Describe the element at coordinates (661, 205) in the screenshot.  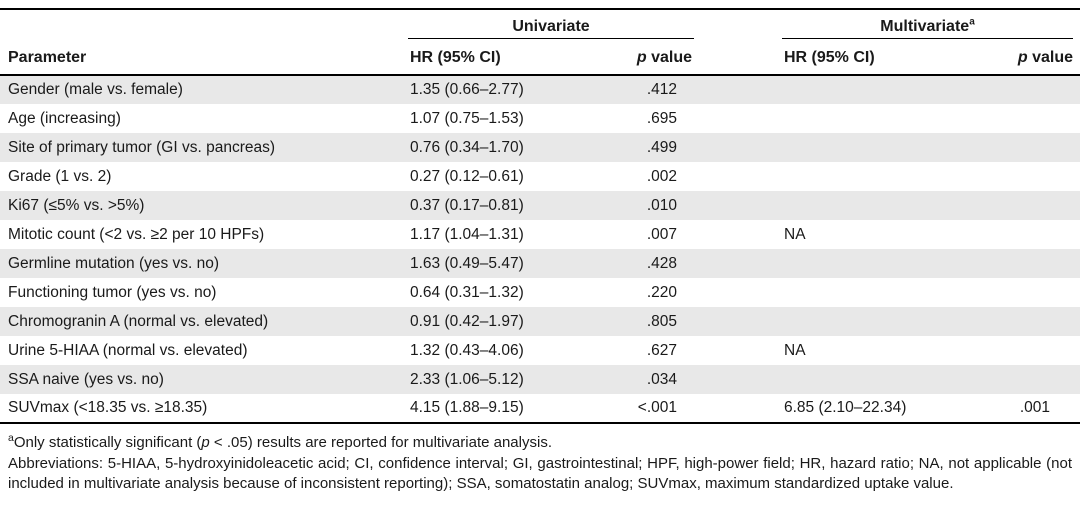
I see `univariate-p-cell: .010` at that location.